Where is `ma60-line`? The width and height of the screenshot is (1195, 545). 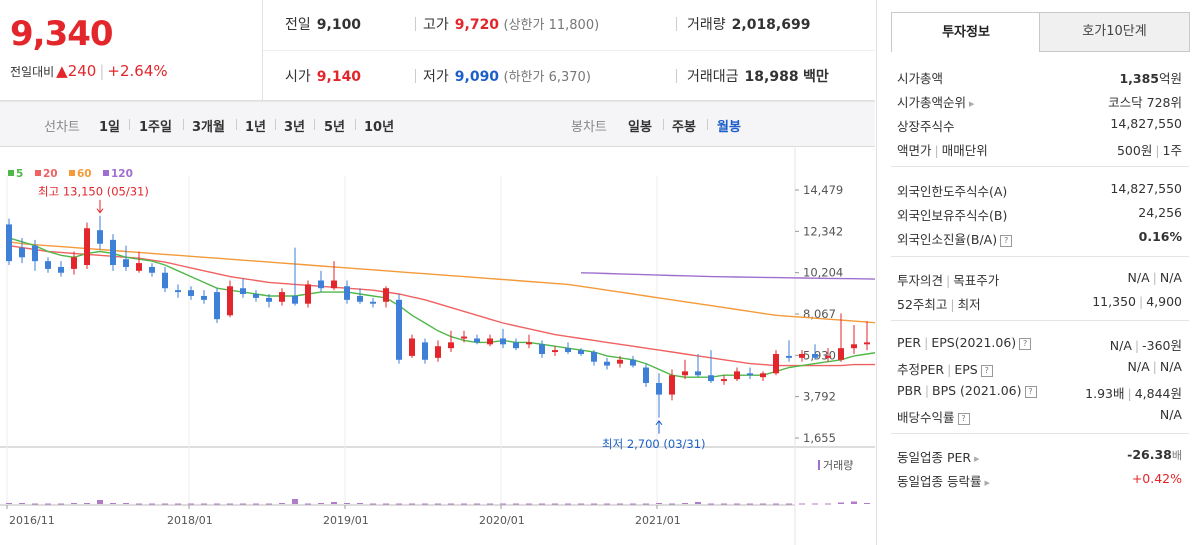 ma60-line is located at coordinates (441, 282).